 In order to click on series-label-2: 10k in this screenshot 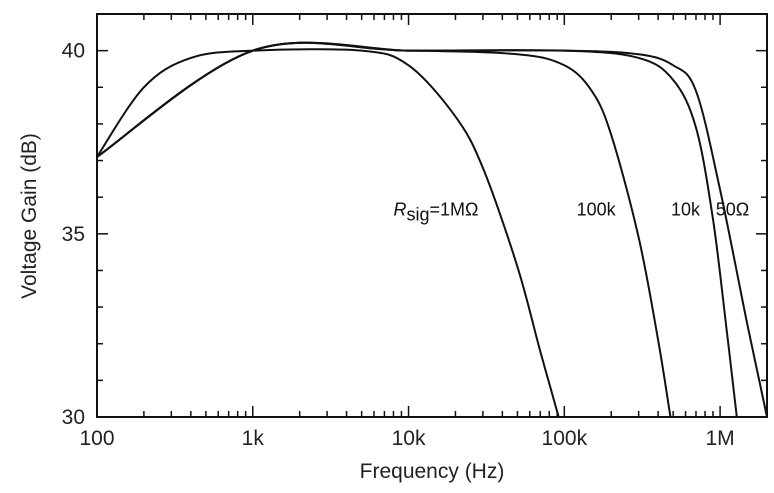, I will do `click(686, 210)`.